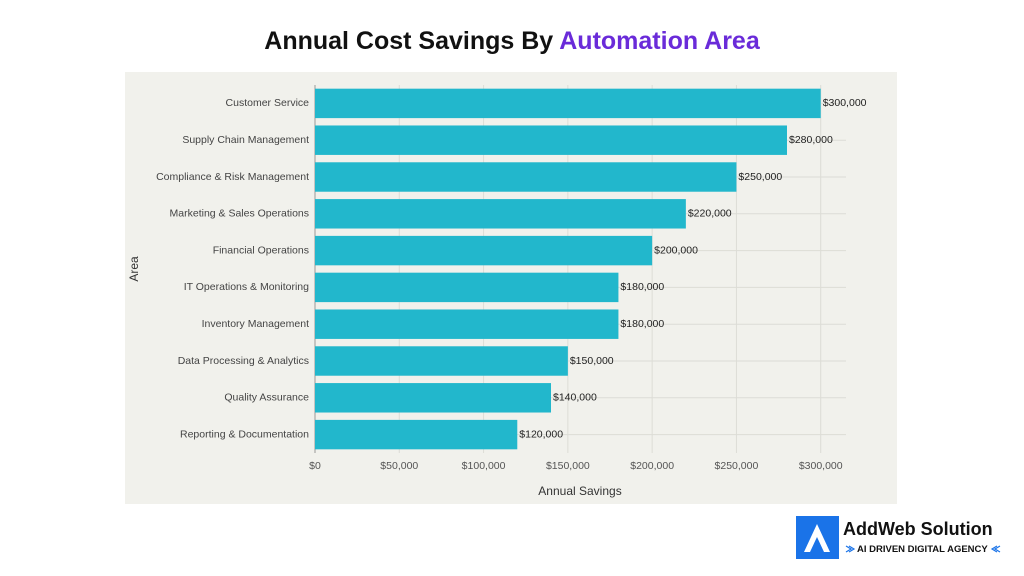 This screenshot has height=576, width=1024. What do you see at coordinates (760, 177) in the screenshot?
I see `data-label: $250,000` at bounding box center [760, 177].